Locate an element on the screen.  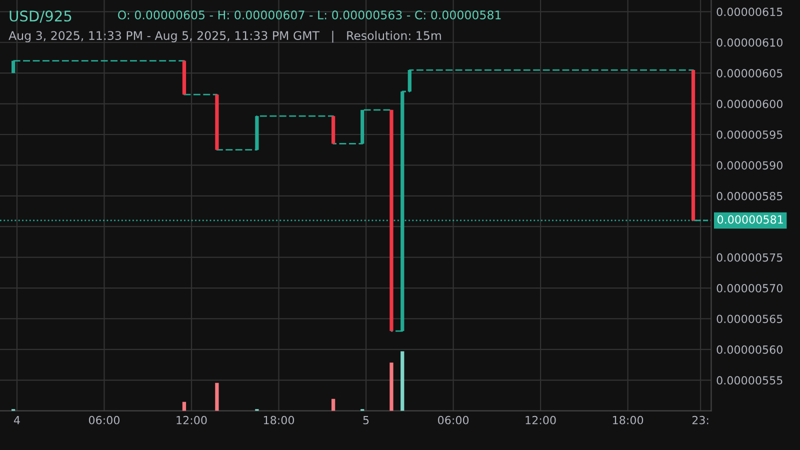
y-tick-label: 0.00000585 is located at coordinates (749, 196).